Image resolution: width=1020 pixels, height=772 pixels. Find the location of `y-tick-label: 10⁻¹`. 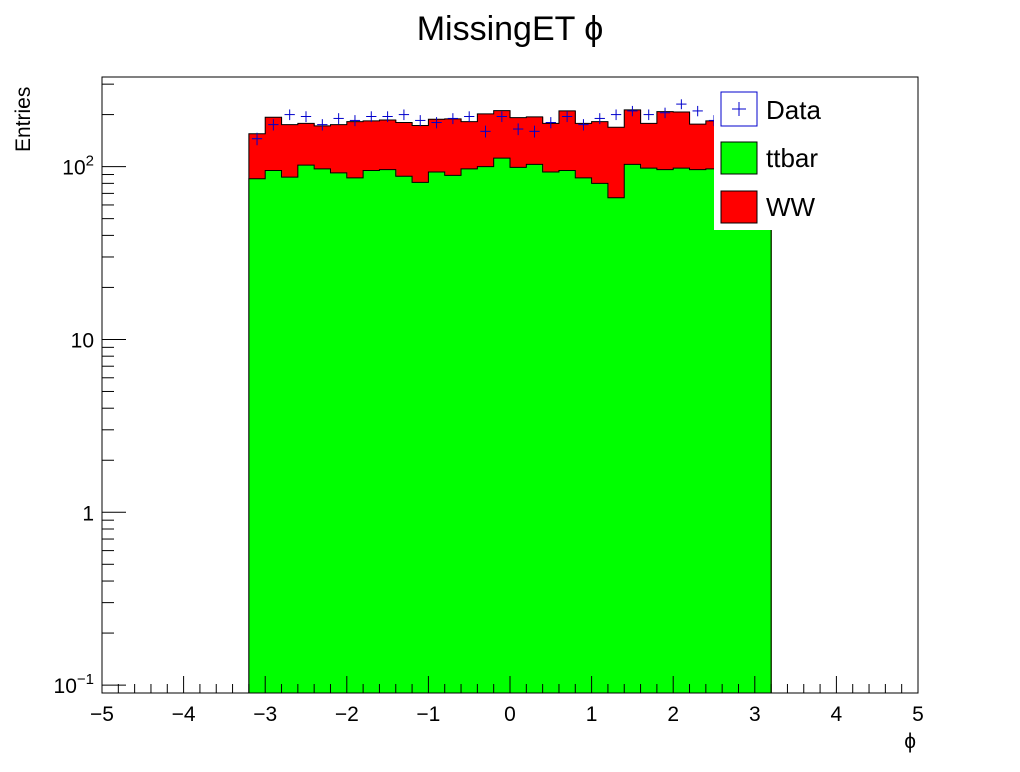

y-tick-label: 10⁻¹ is located at coordinates (74, 684).